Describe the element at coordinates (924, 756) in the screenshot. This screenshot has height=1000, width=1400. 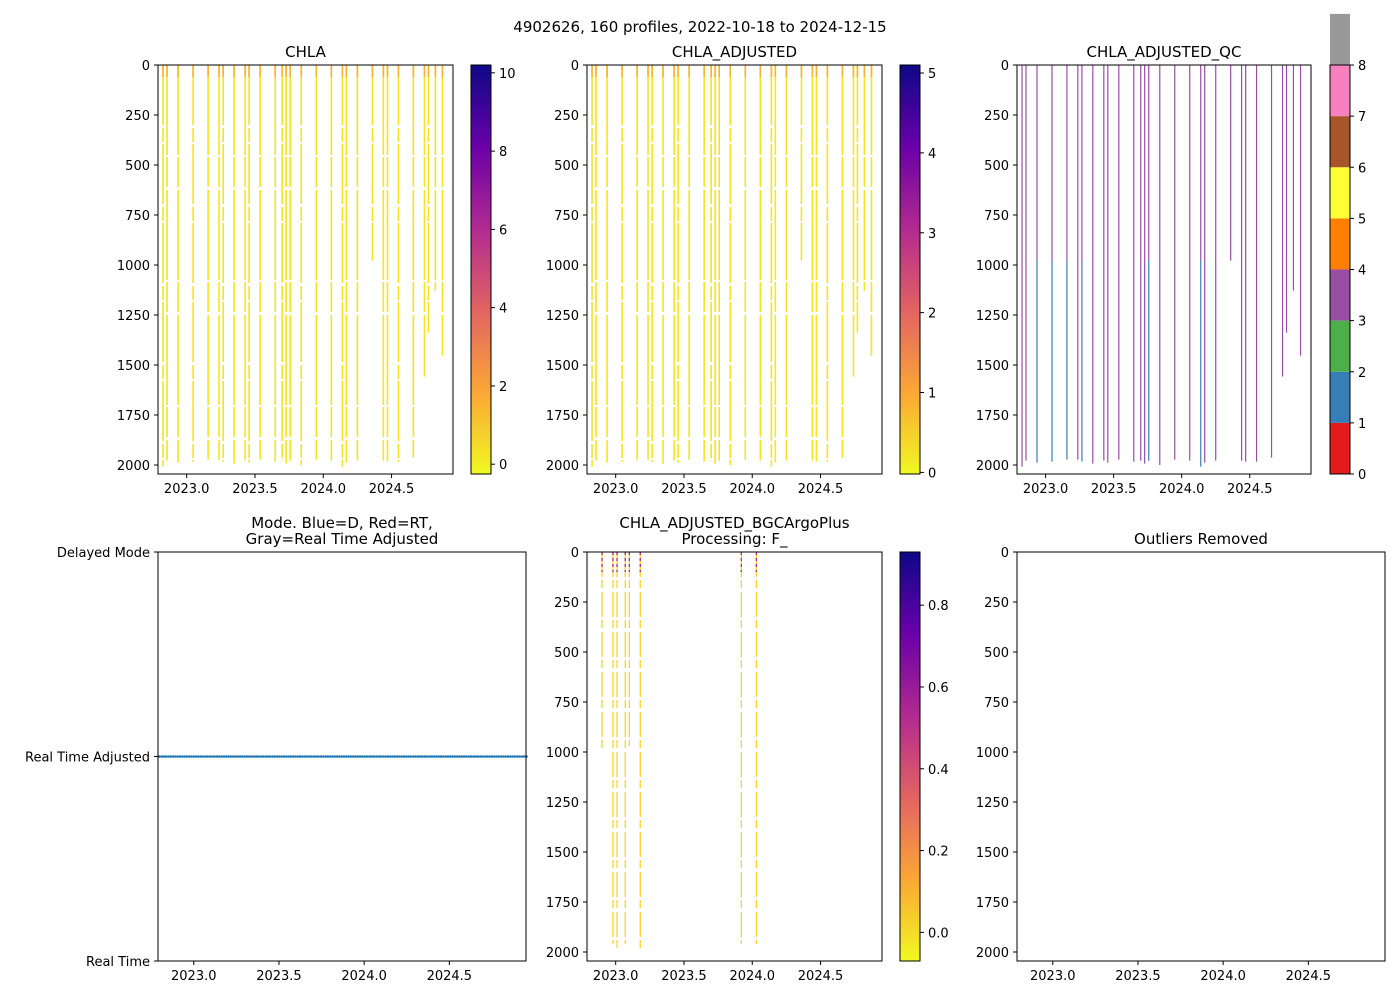
I see `colorbar: 0.0 0.2 0.4 0.6 0.8` at that location.